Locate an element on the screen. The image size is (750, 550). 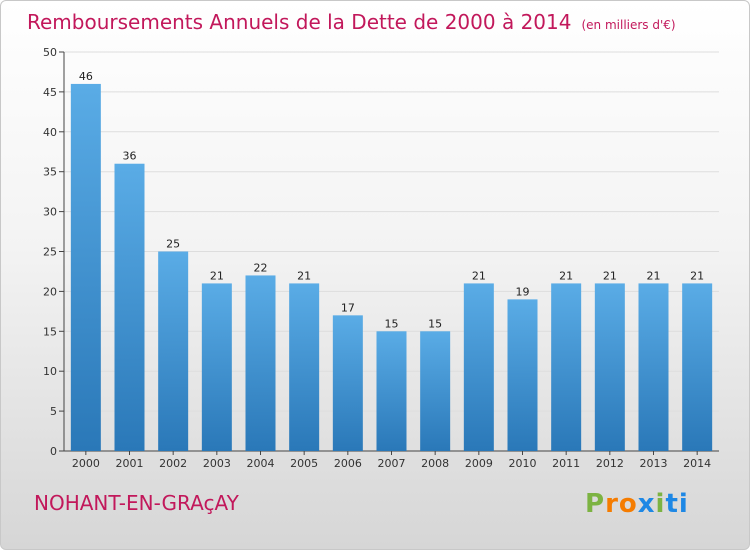
x-tick-label: 2006 is located at coordinates (348, 463).